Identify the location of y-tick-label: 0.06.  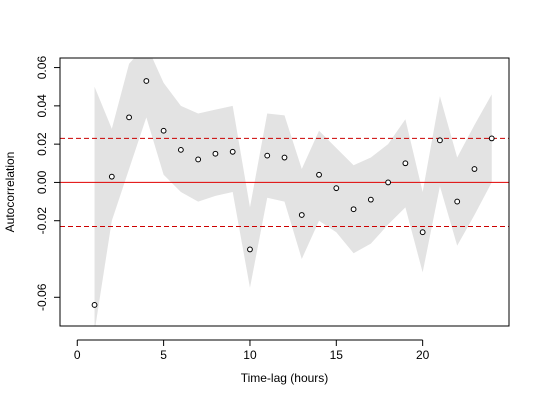
(42, 68).